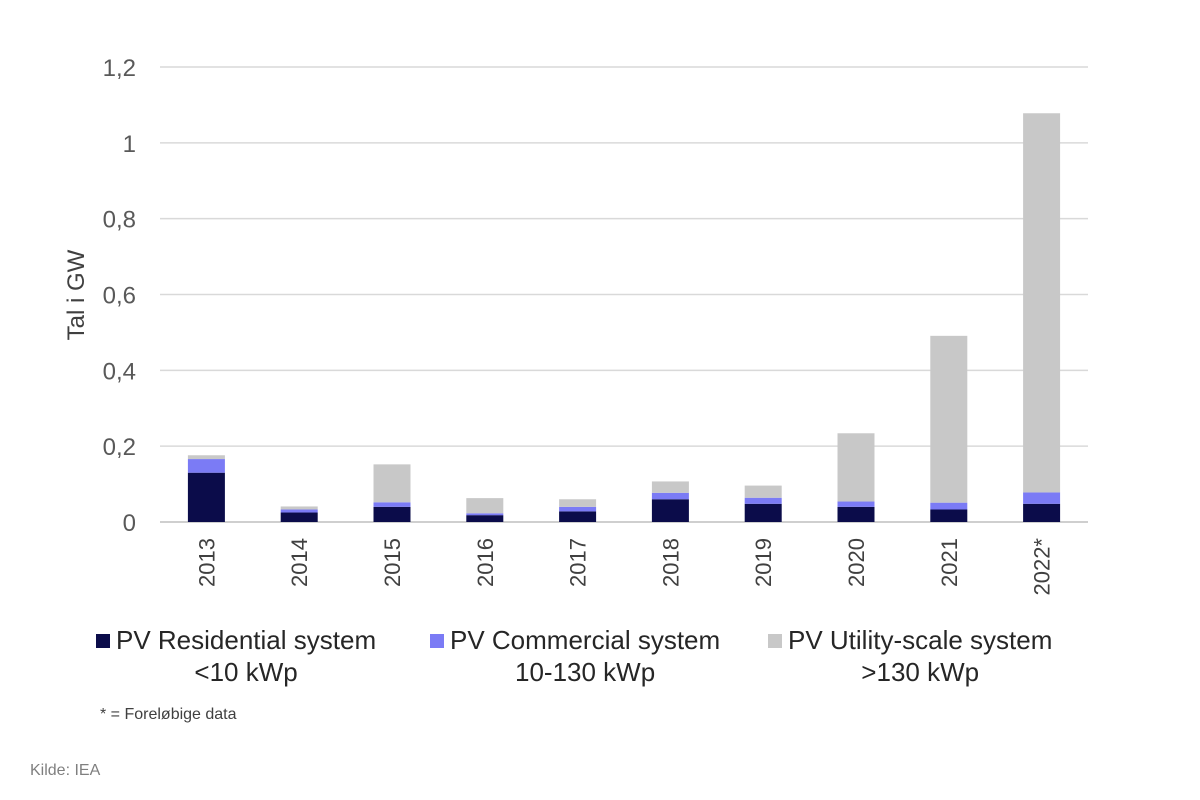  Describe the element at coordinates (1042, 498) in the screenshot. I see `bar-segment-commercial-2022` at that location.